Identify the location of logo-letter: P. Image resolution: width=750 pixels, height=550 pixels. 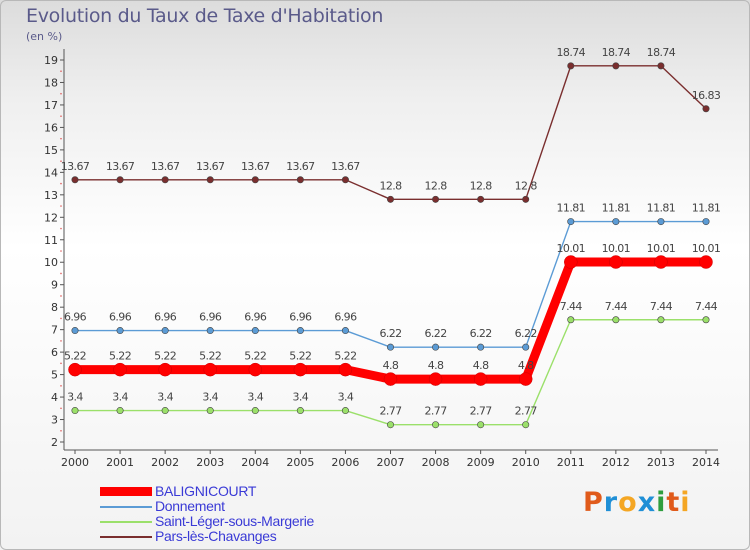
(593, 502).